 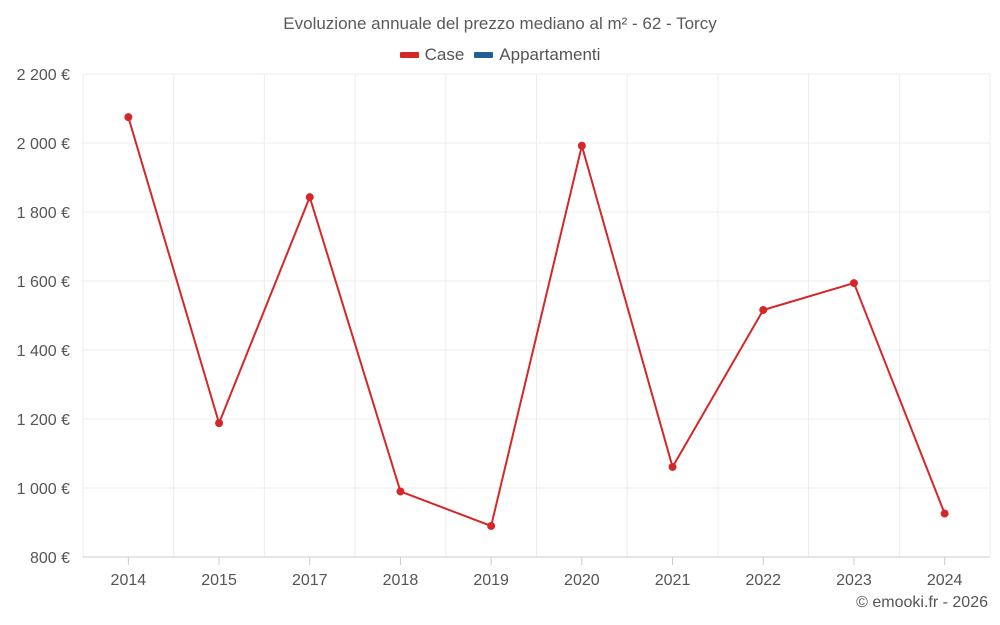 What do you see at coordinates (43, 75) in the screenshot?
I see `y-tick-label: 2 200 €` at bounding box center [43, 75].